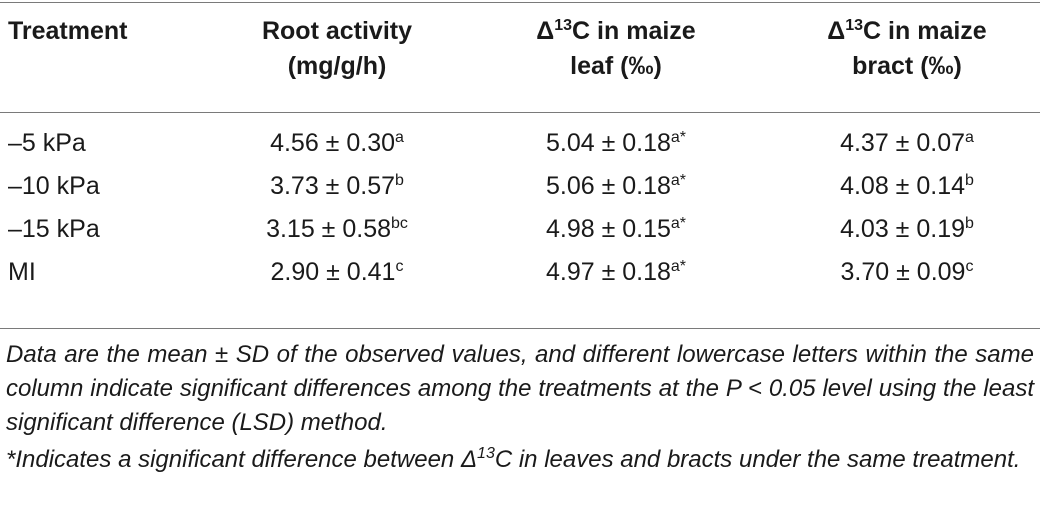  I want to click on header-bract-sup: 13, so click(854, 26).